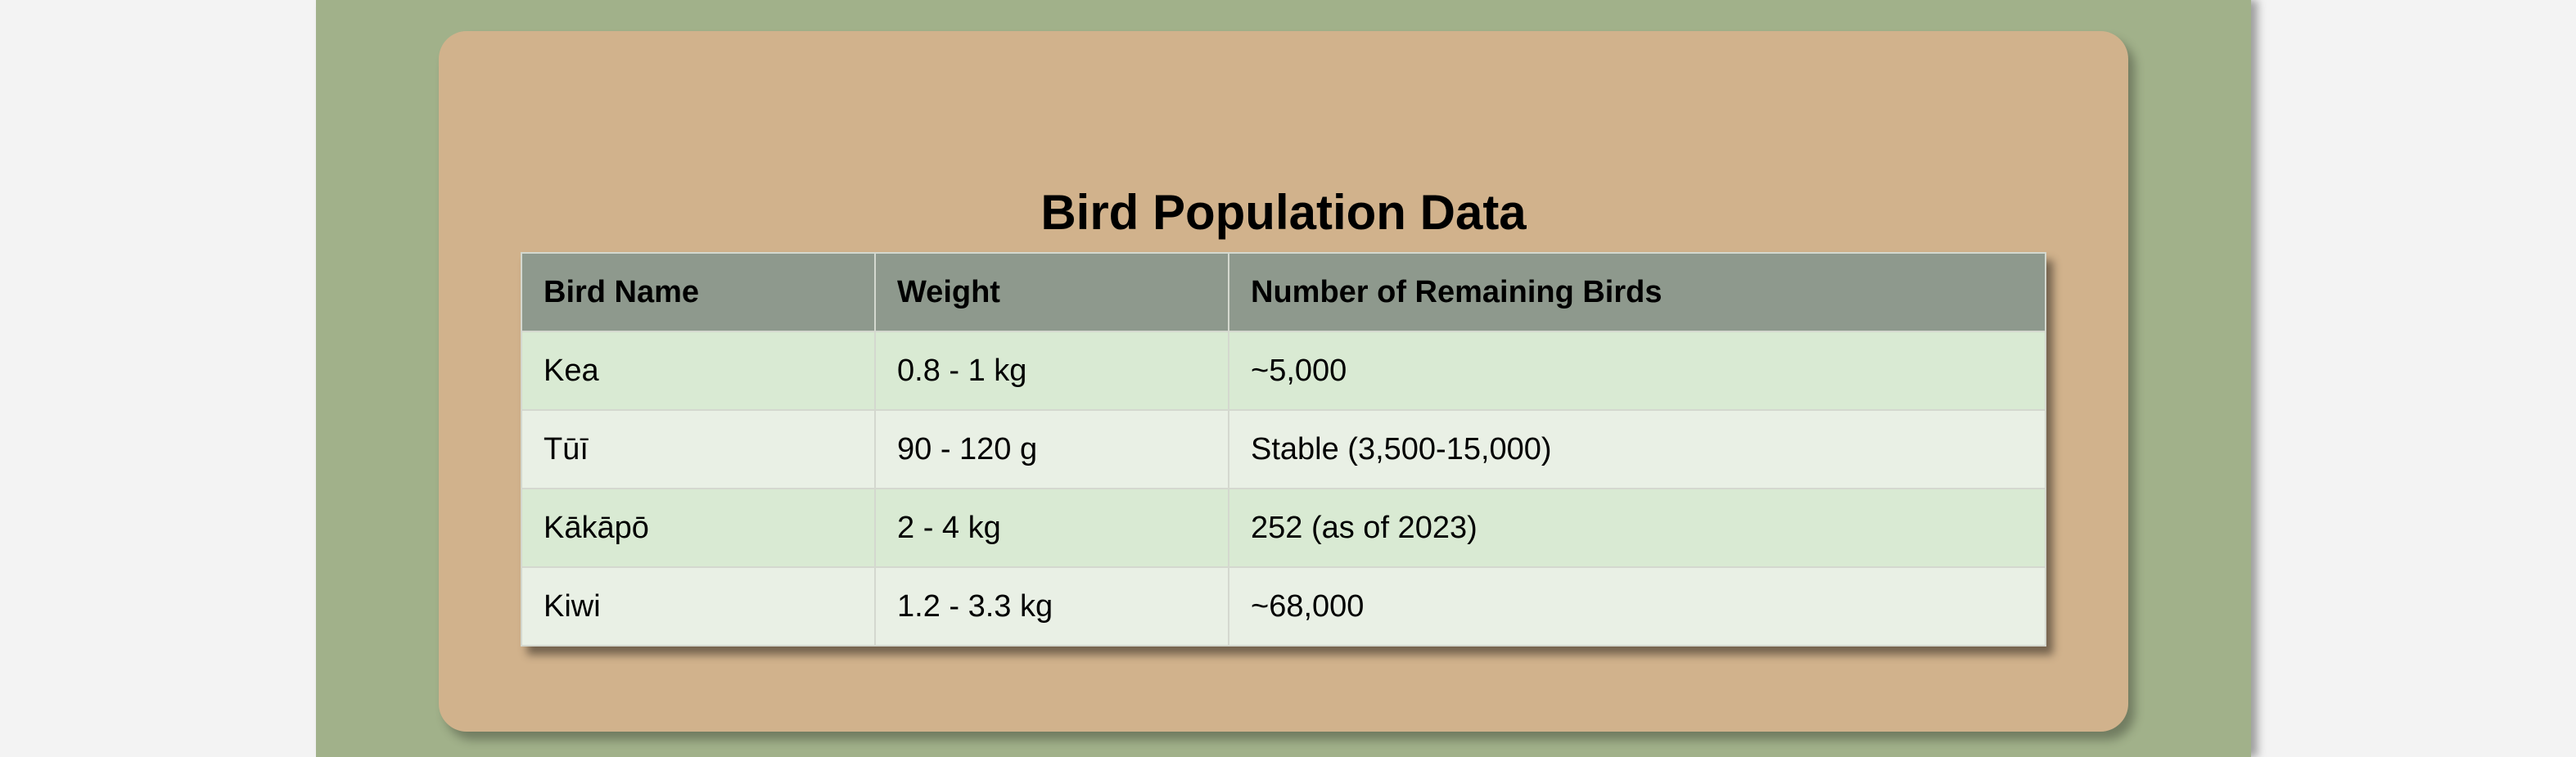 The image size is (2576, 757). I want to click on page-title: Bird Population Data, so click(1283, 212).